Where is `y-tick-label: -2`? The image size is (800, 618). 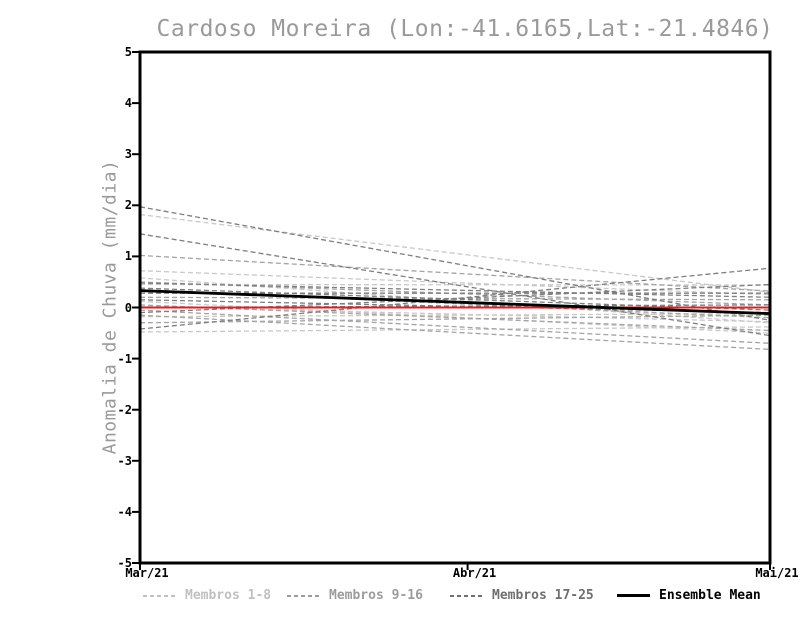 y-tick-label: -2 is located at coordinates (124, 409).